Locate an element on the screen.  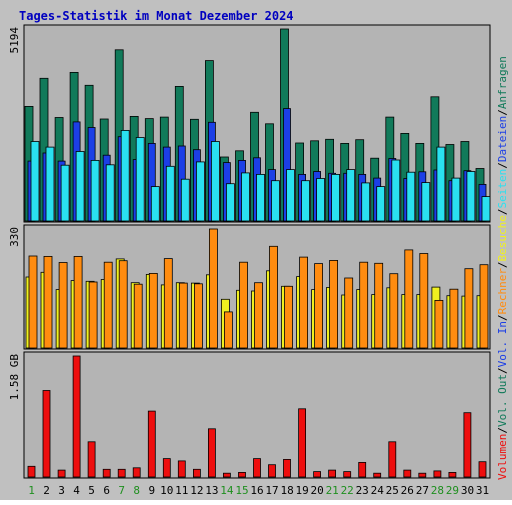
legend-item-besuche: Besuche is located at coordinates (502, 238).